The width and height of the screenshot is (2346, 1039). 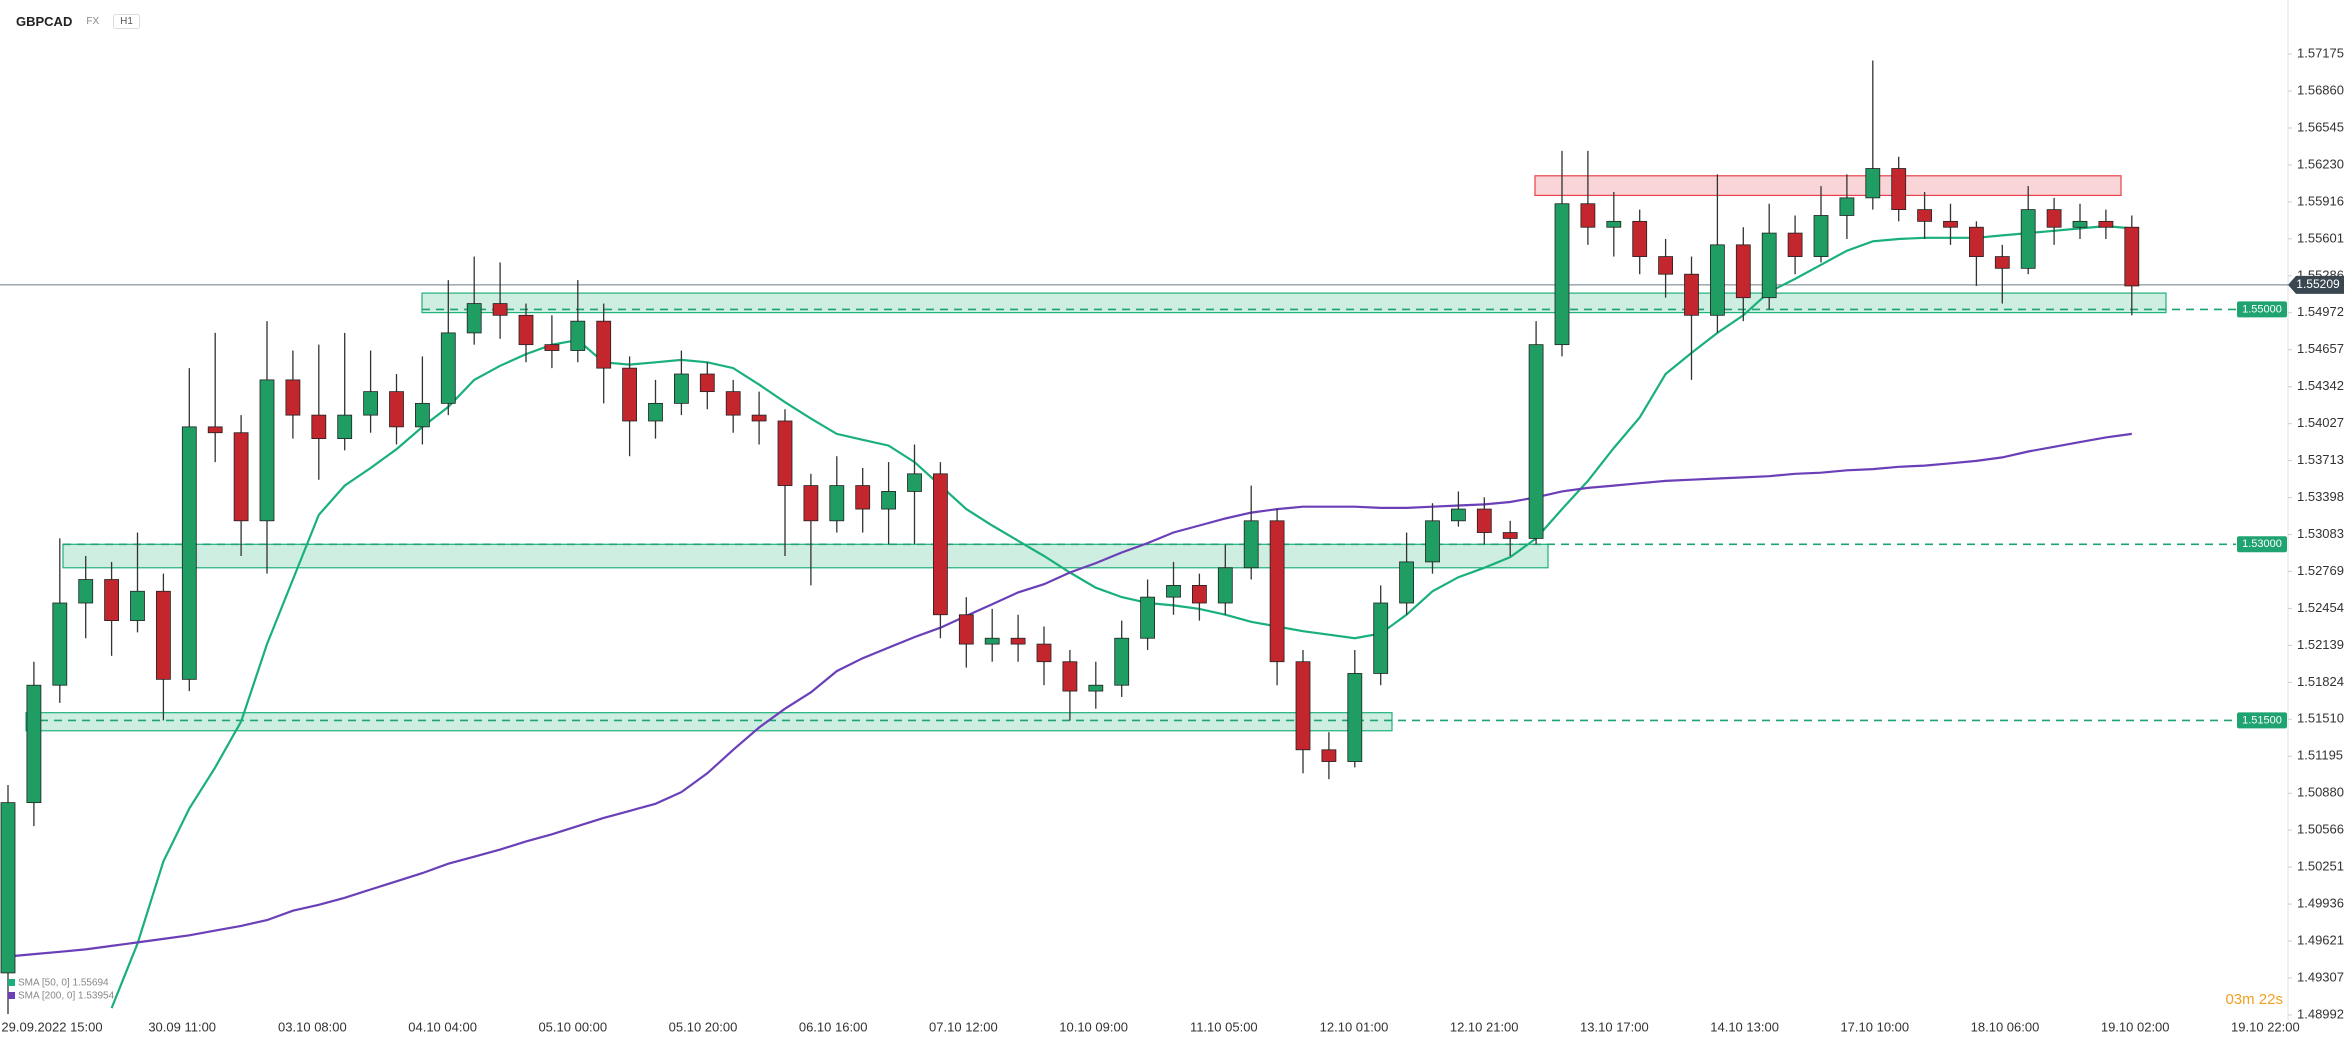 I want to click on level-label: 1.55000, so click(x=2262, y=309).